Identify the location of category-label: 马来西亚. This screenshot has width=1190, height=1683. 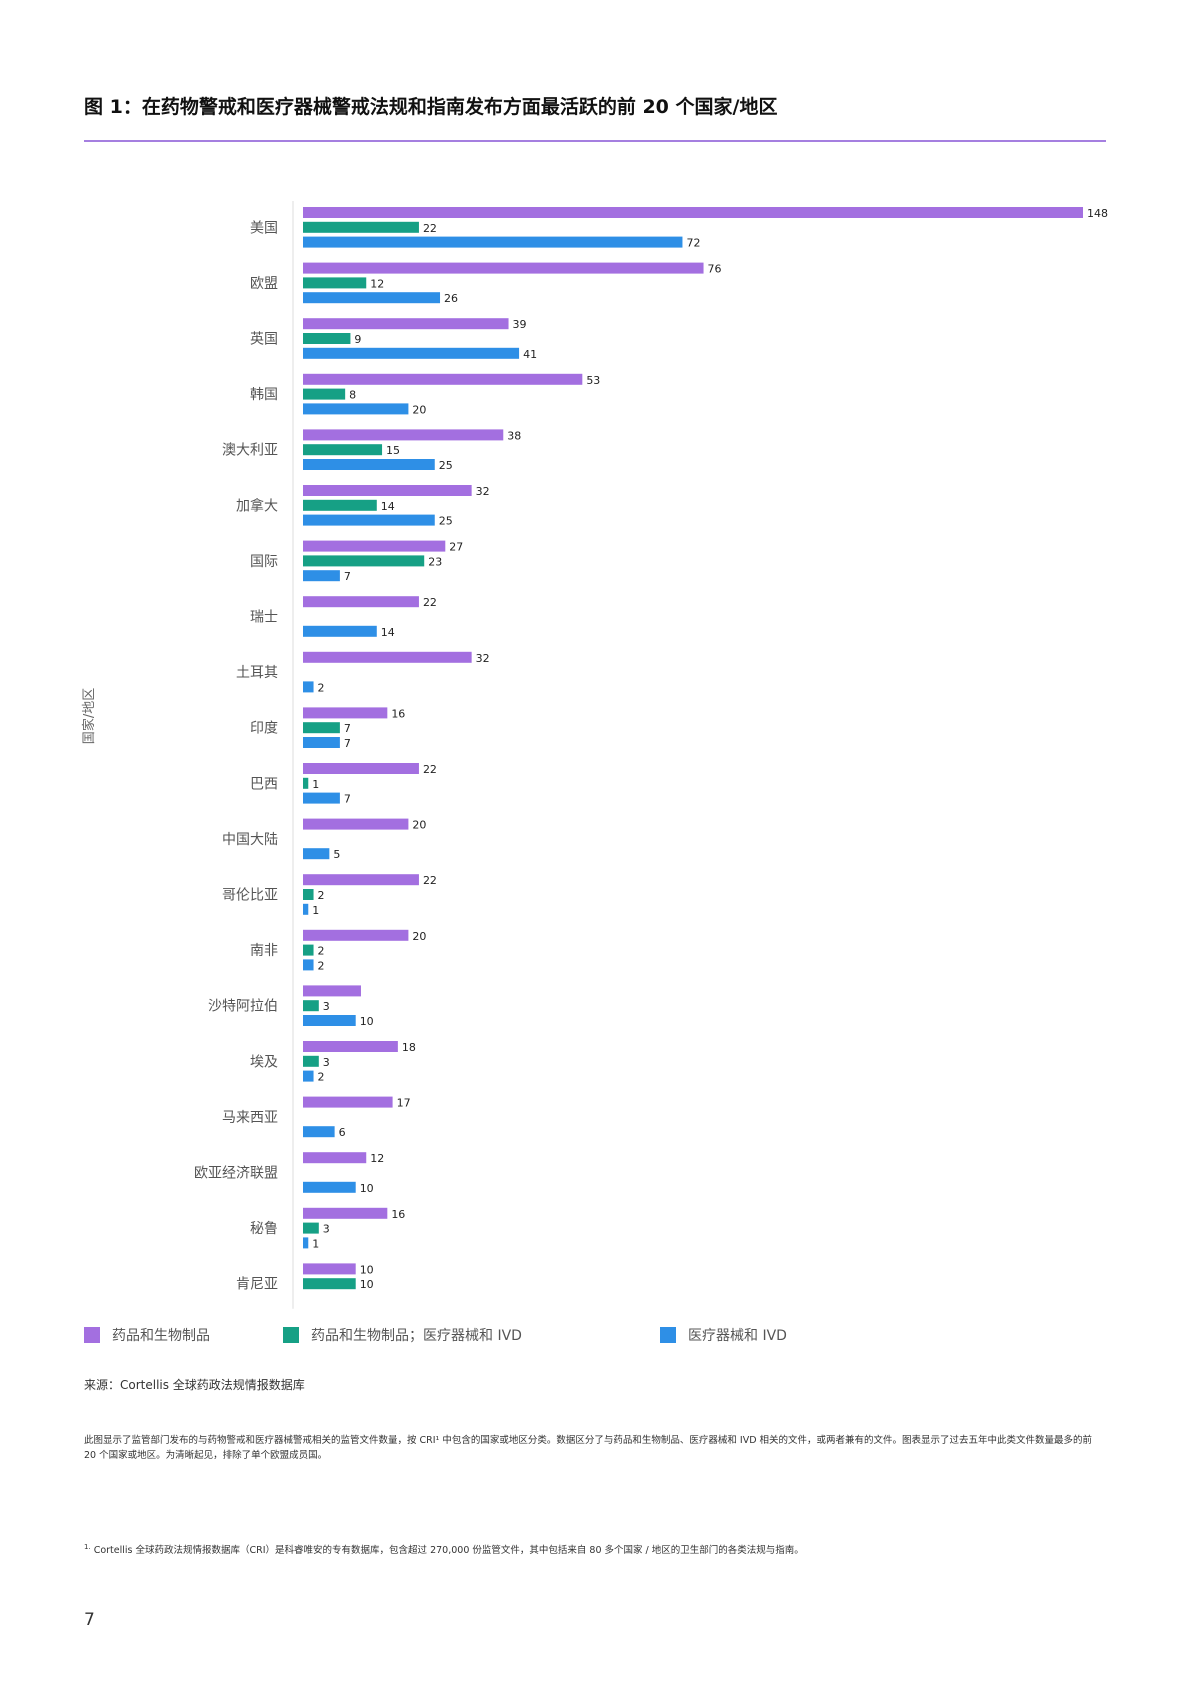
(250, 1118).